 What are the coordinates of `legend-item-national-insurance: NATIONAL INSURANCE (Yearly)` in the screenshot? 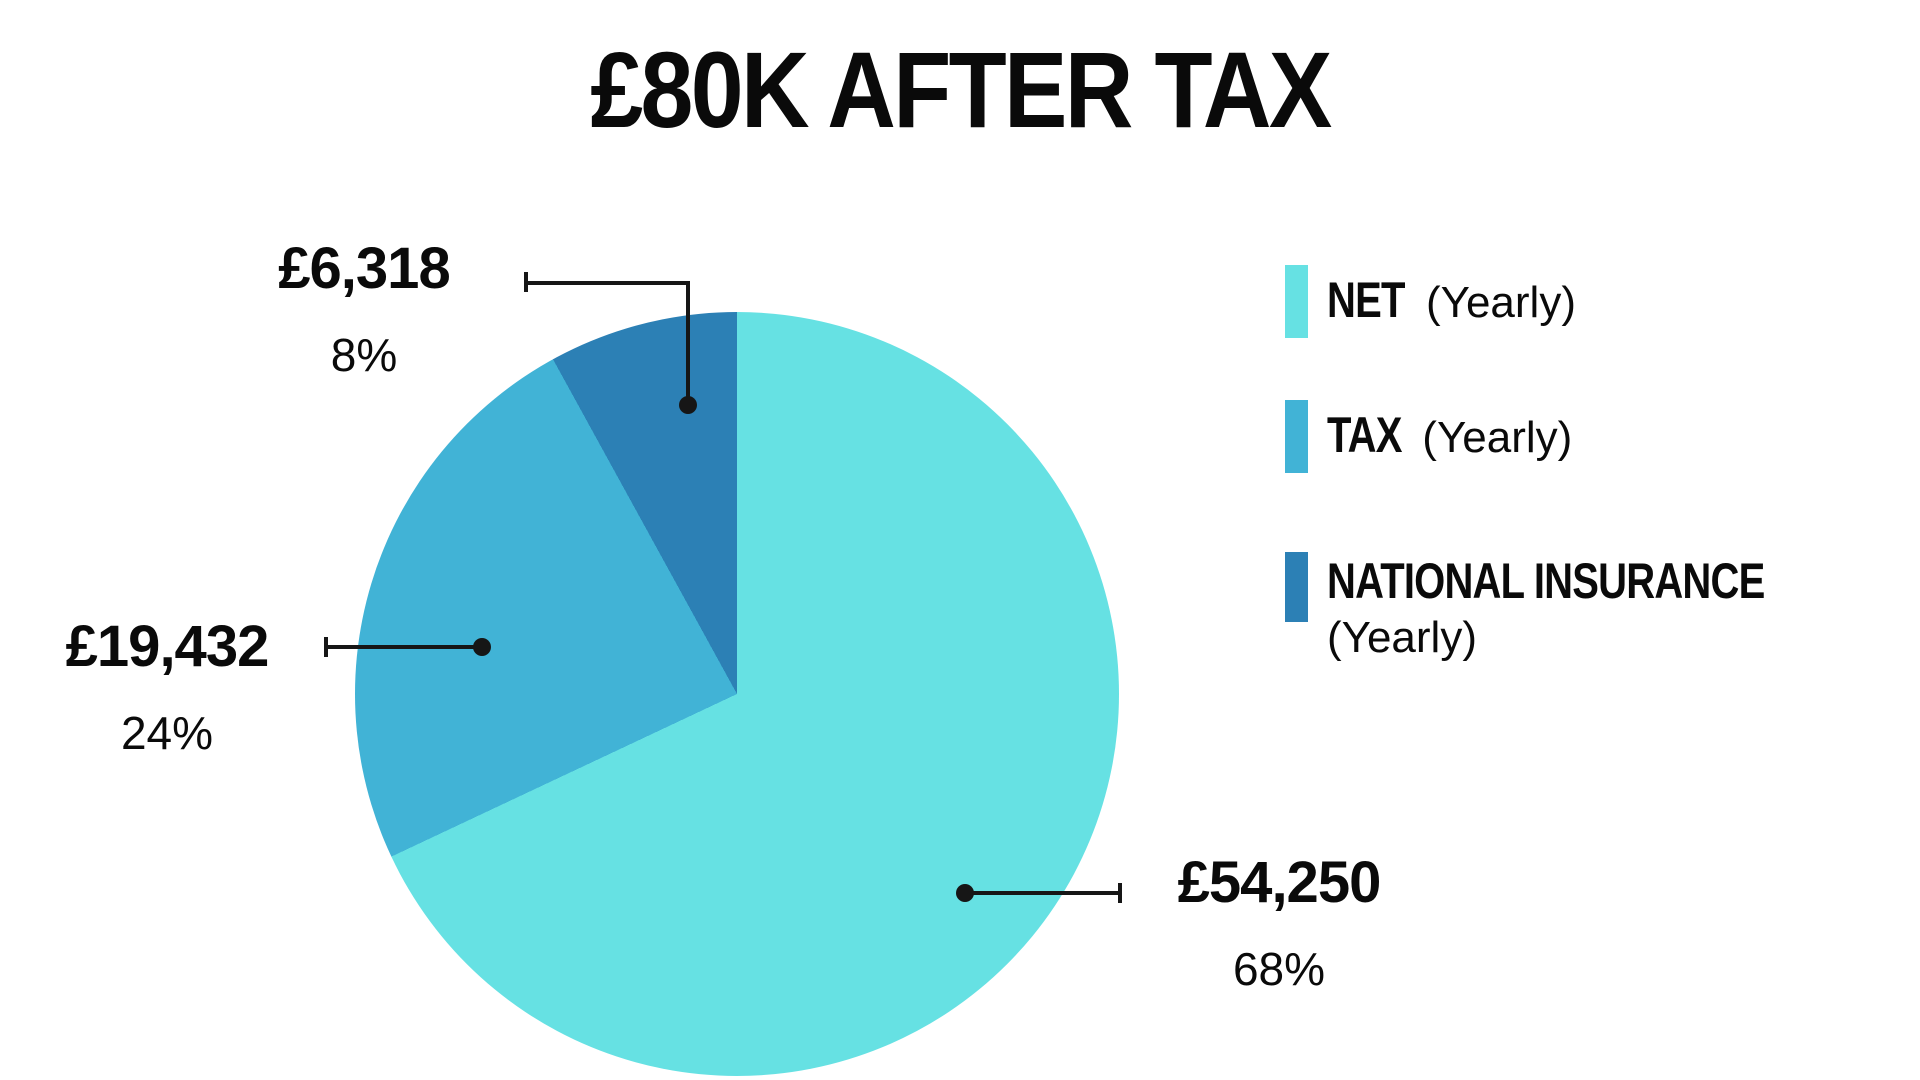 It's located at (1579, 606).